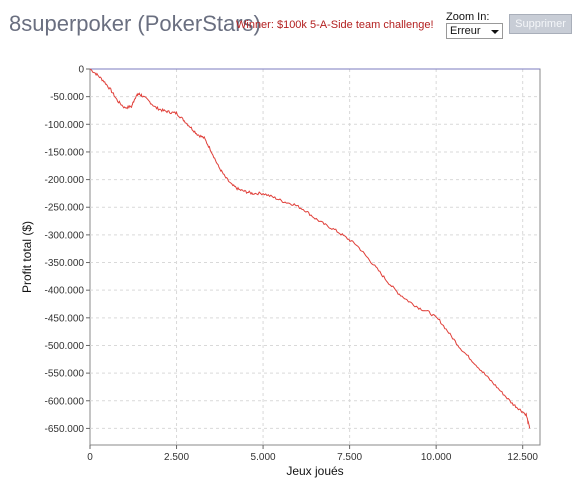 Image resolution: width=579 pixels, height=479 pixels. What do you see at coordinates (65, 152) in the screenshot?
I see `y-tick-label: -150.000` at bounding box center [65, 152].